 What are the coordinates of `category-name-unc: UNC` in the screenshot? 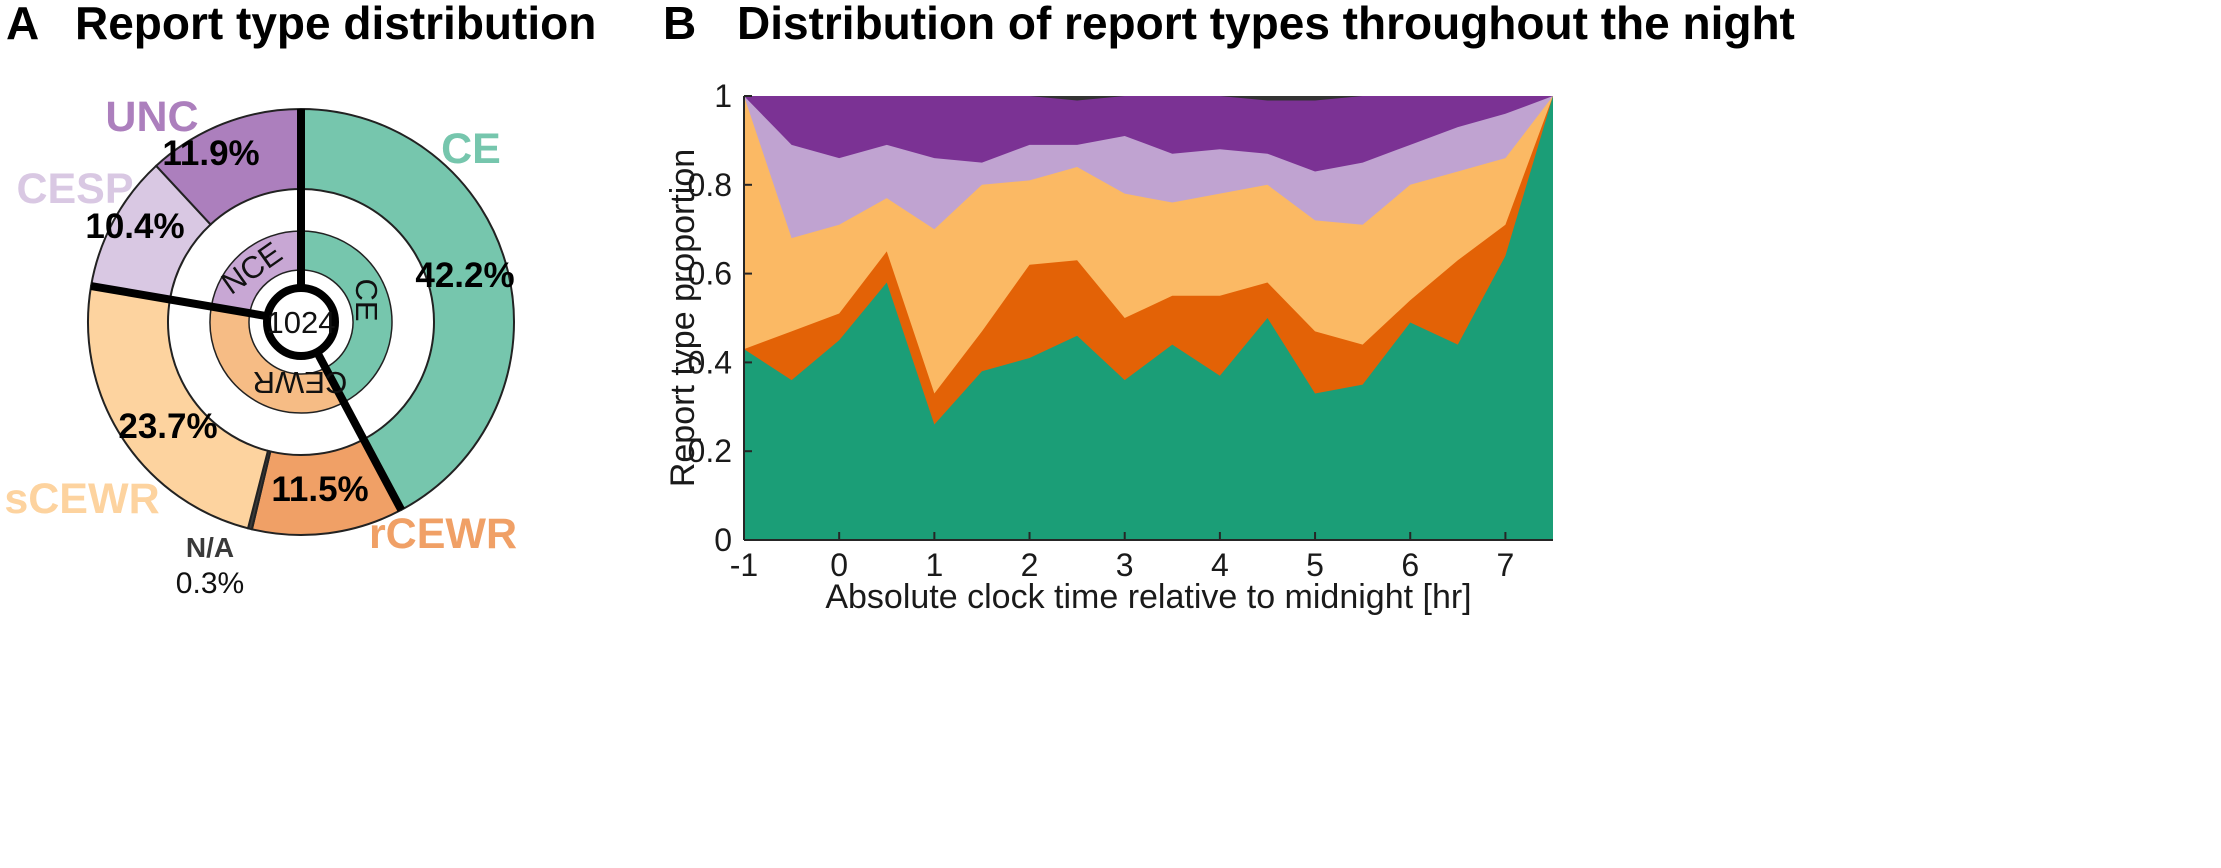 It's located at (151, 117).